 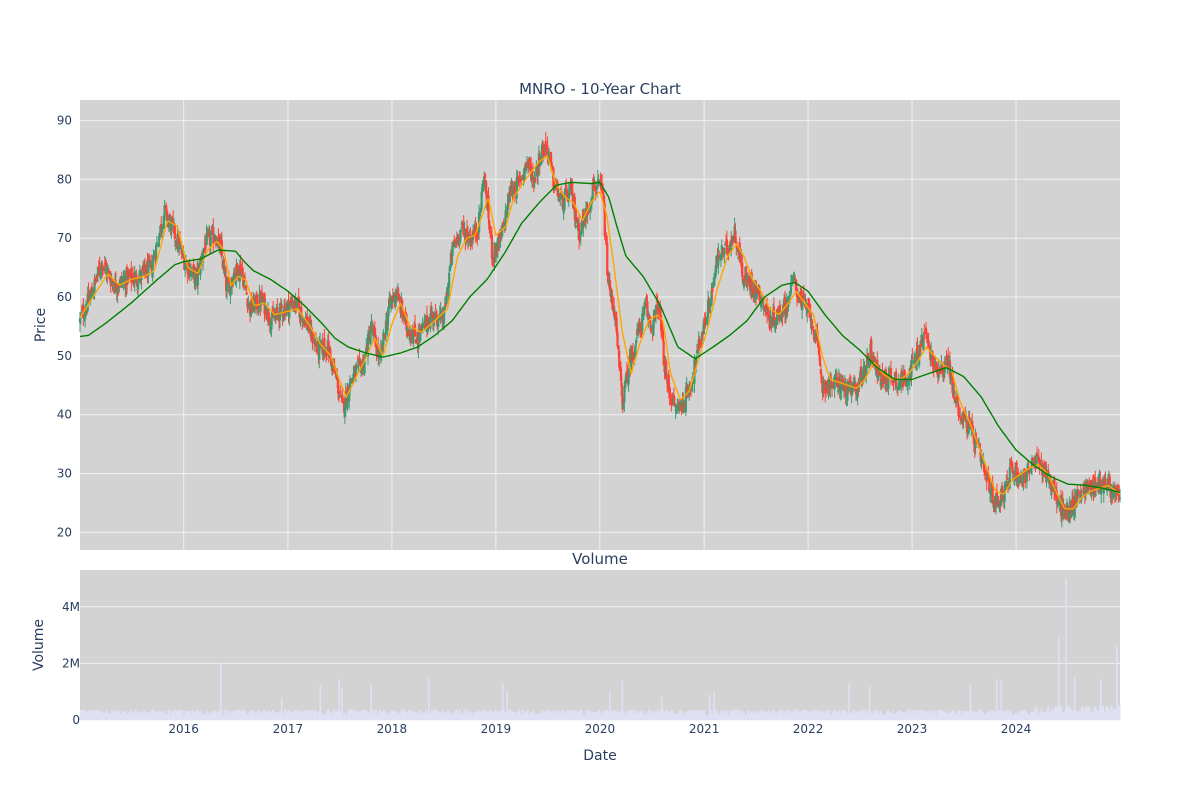 I want to click on x-tick-label: 2024, so click(x=1016, y=729).